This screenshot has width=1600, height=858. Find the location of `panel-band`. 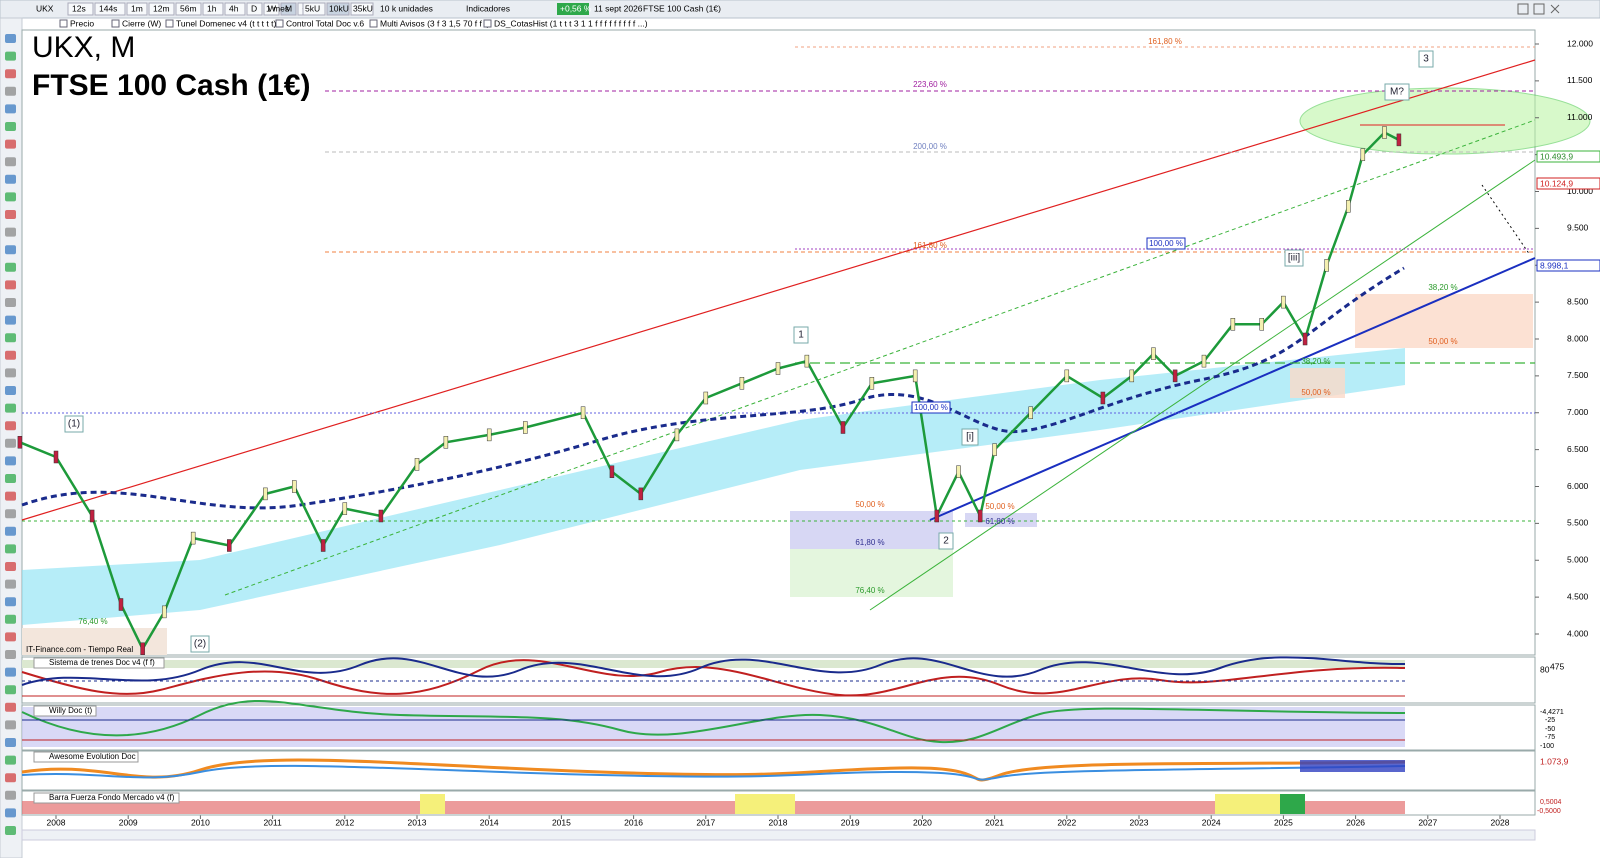

panel-band is located at coordinates (765, 804).